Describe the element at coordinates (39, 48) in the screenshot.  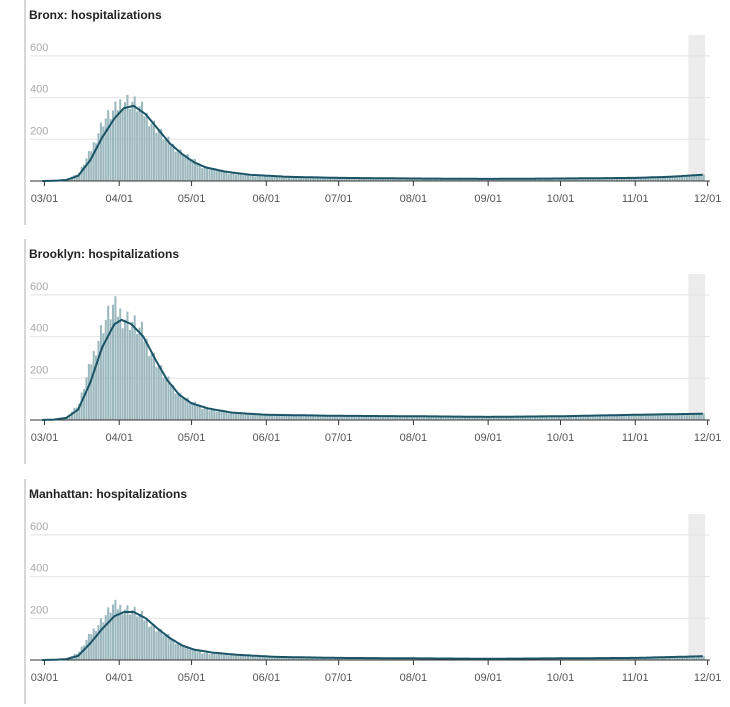
I see `y-tick-label: 600` at that location.